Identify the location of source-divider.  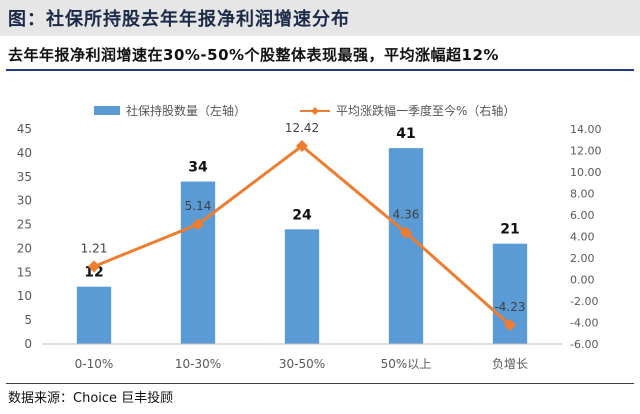
(320, 383).